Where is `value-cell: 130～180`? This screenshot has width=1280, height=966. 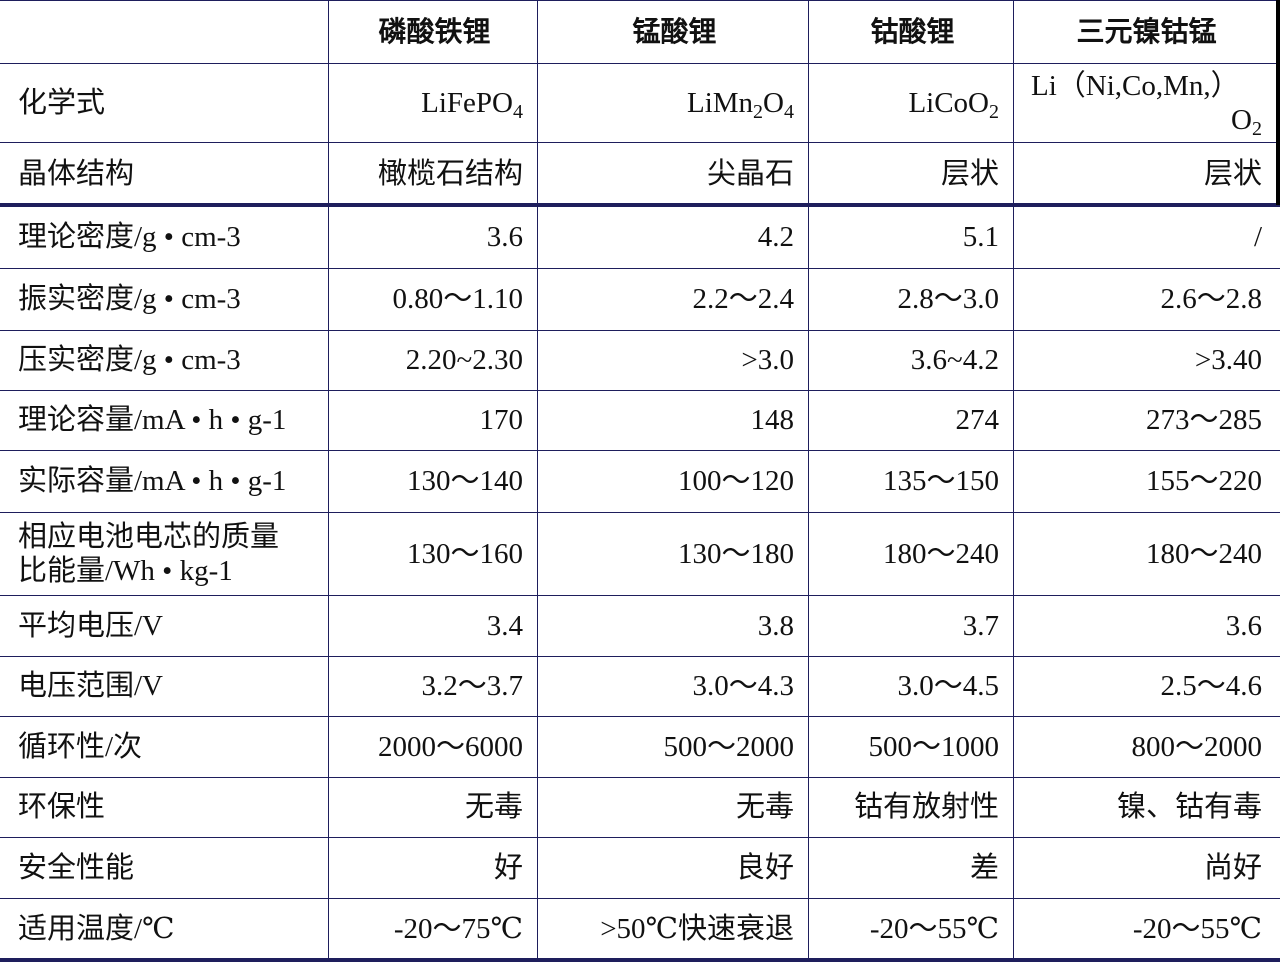 value-cell: 130～180 is located at coordinates (672, 553).